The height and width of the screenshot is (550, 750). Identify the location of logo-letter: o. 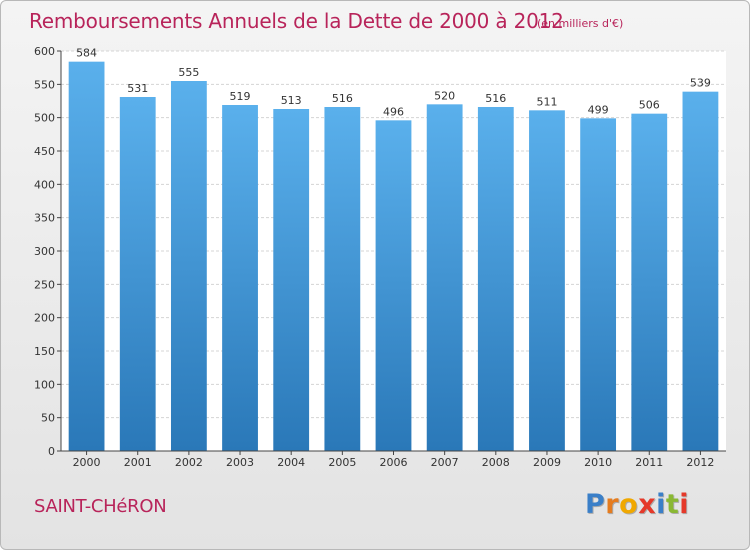
(629, 504).